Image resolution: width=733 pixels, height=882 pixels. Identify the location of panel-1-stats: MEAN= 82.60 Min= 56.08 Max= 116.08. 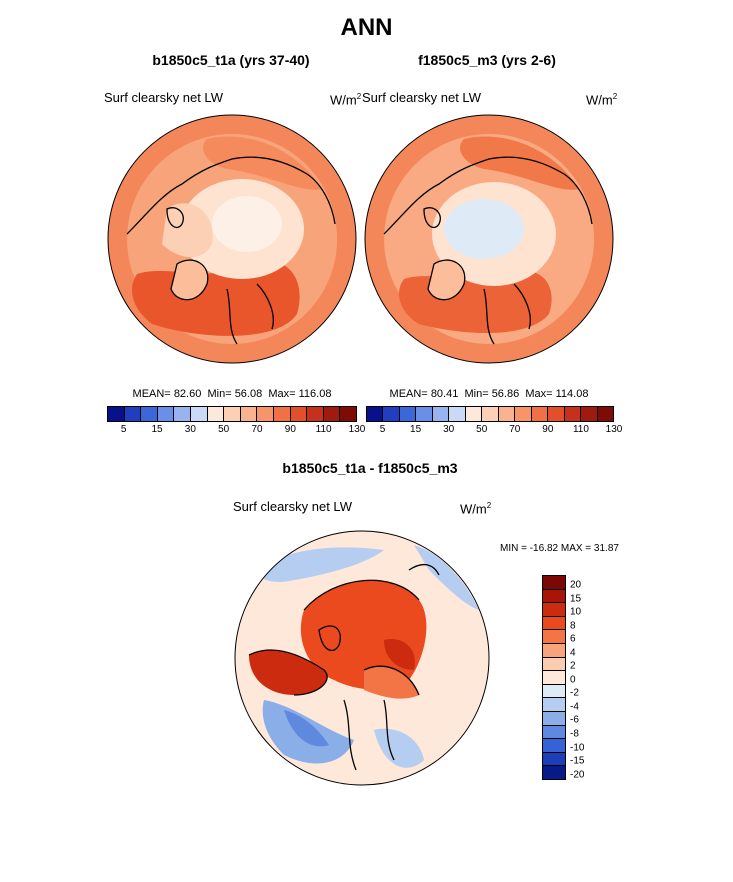
(232, 394).